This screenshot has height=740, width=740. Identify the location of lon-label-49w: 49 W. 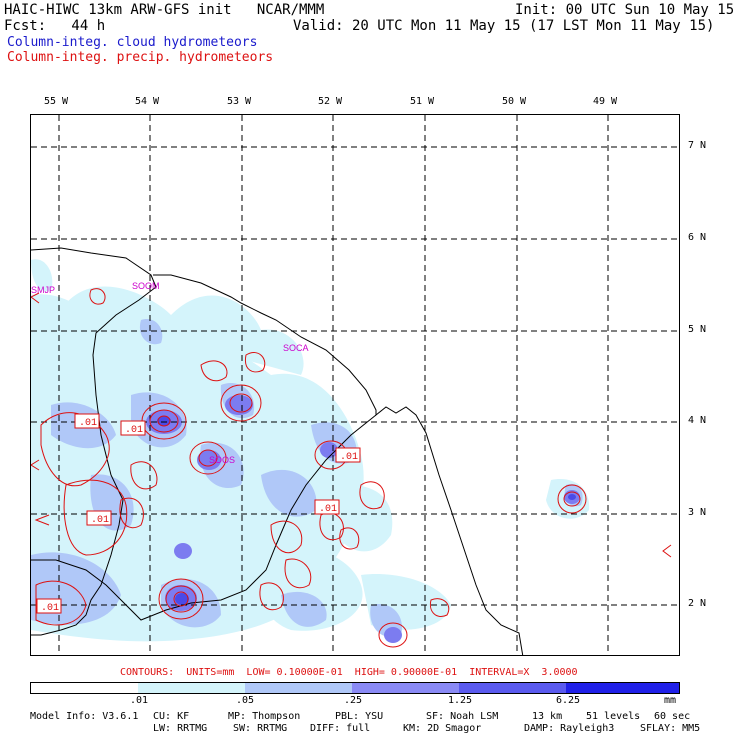
(605, 101).